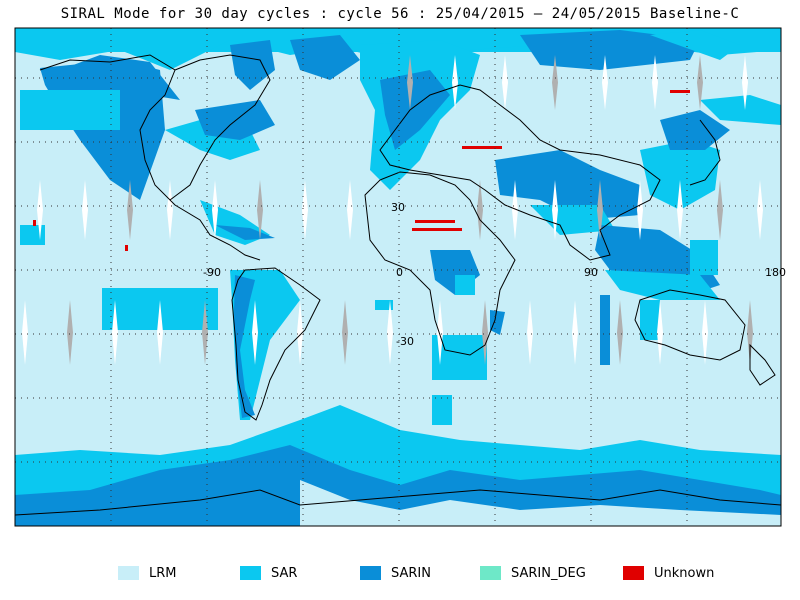 The height and width of the screenshot is (600, 800). I want to click on legend-label-lrm: LRM, so click(163, 573).